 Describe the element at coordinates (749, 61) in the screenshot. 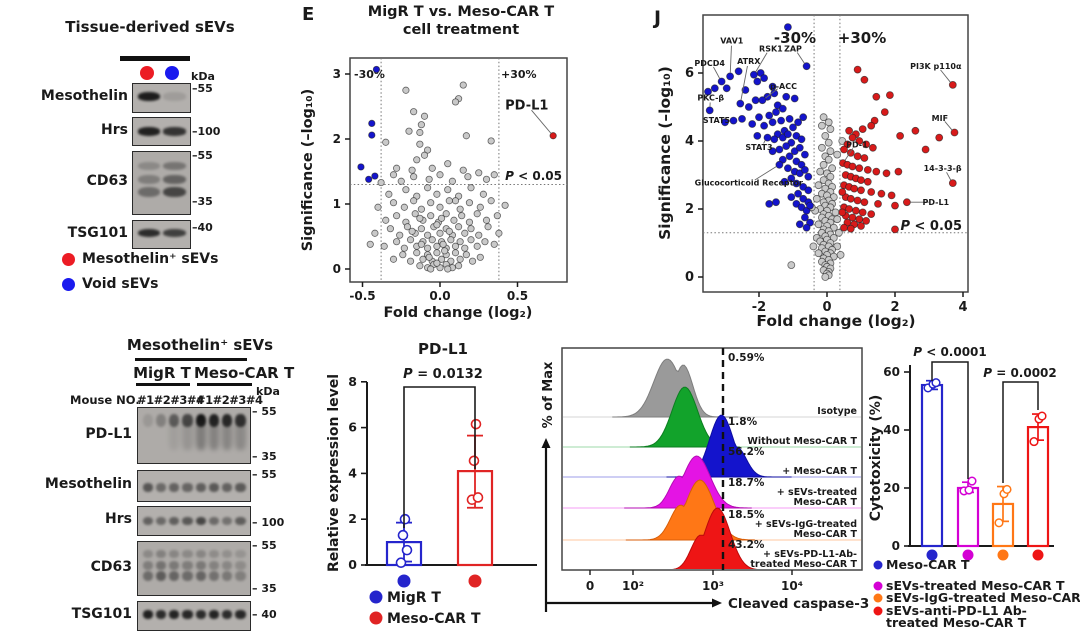

I see `svg-text: ATRX` at that location.